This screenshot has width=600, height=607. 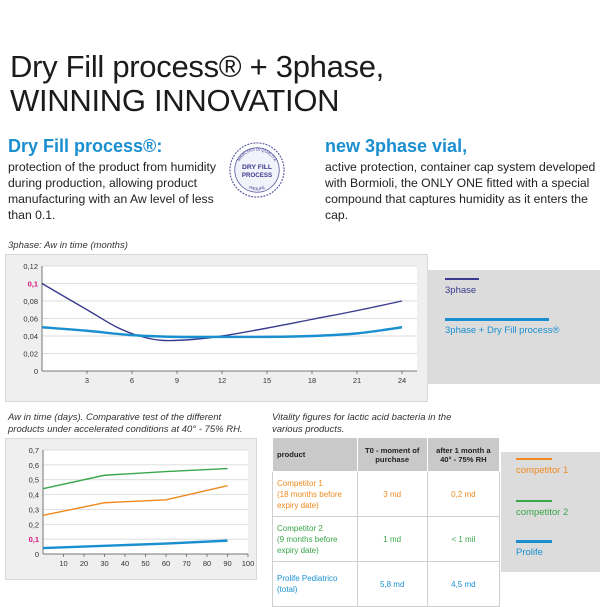 What do you see at coordinates (542, 512) in the screenshot?
I see `legend-label-competitor2: competitor 2` at bounding box center [542, 512].